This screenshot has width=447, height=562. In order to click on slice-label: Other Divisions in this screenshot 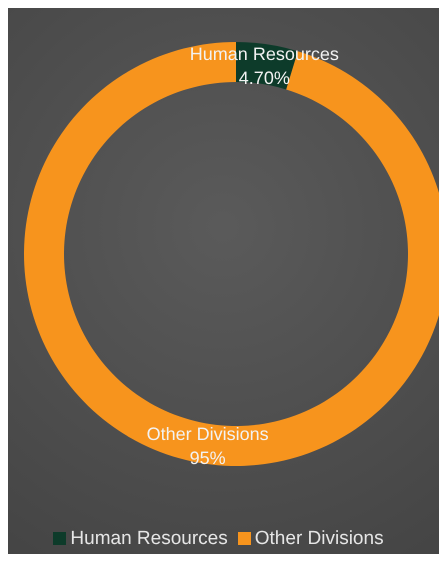, I will do `click(207, 434)`.